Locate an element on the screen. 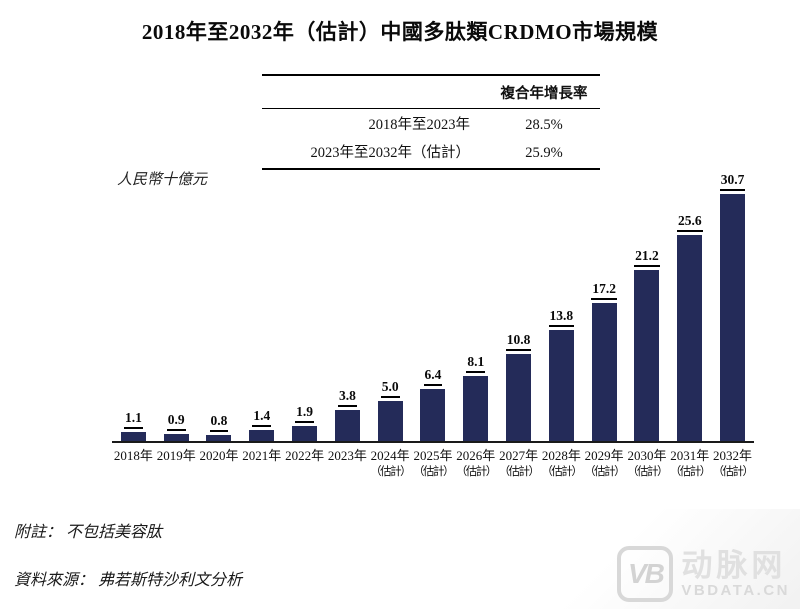 The height and width of the screenshot is (609, 800). bar-column: 13.8 is located at coordinates (561, 301).